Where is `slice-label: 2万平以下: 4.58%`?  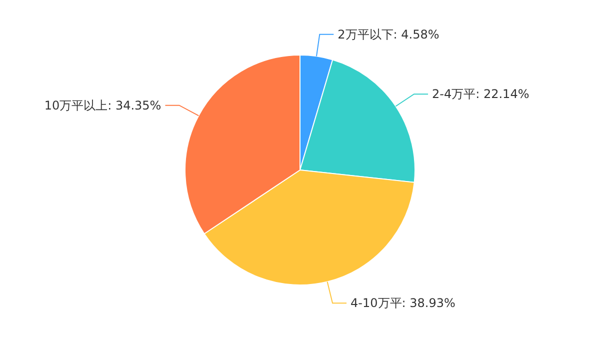
slice-label: 2万平以下: 4.58% is located at coordinates (389, 34).